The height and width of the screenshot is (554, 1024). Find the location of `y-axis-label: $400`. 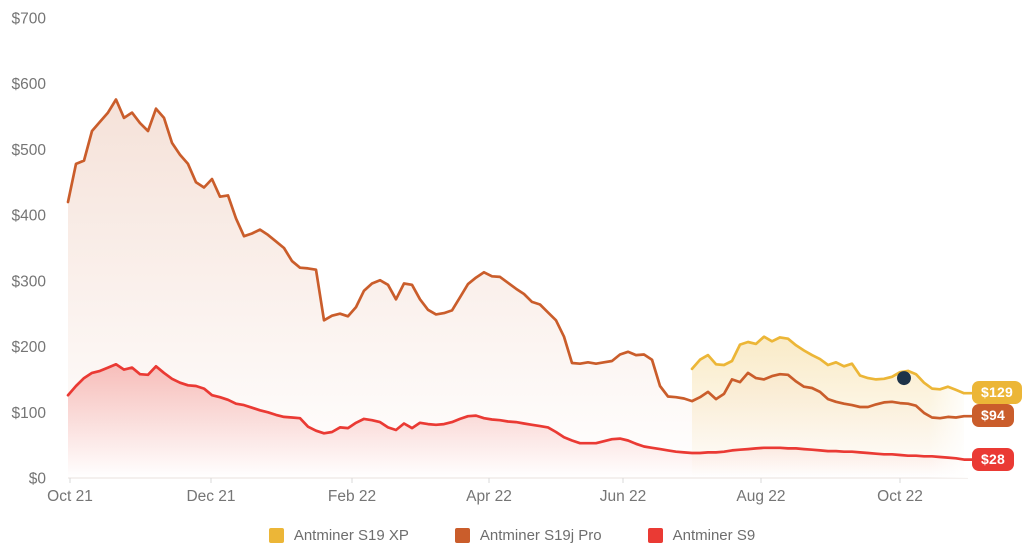

y-axis-label: $400 is located at coordinates (29, 216).